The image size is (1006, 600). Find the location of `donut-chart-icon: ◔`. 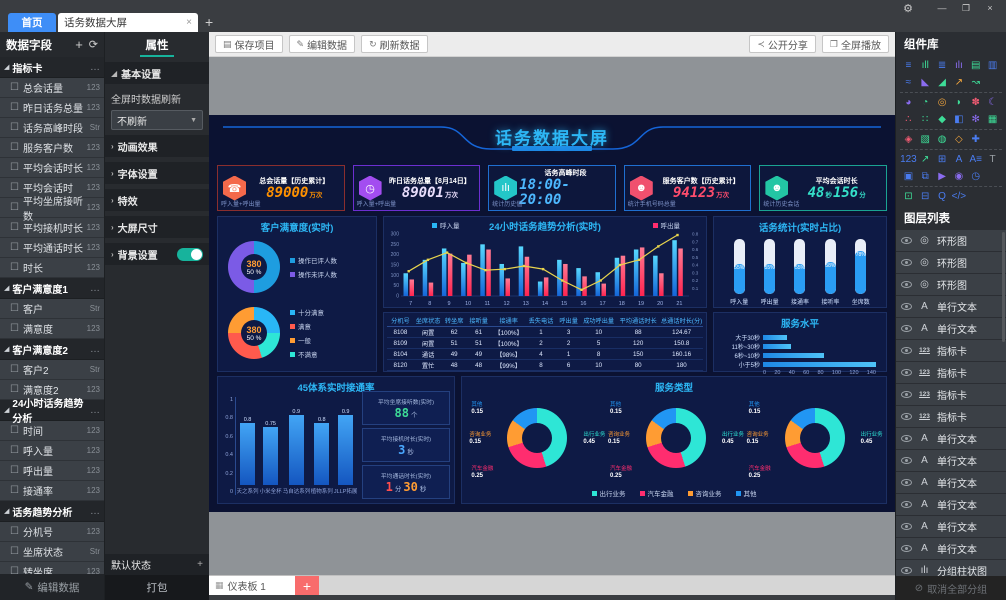

donut-chart-icon: ◔ is located at coordinates (925, 102).